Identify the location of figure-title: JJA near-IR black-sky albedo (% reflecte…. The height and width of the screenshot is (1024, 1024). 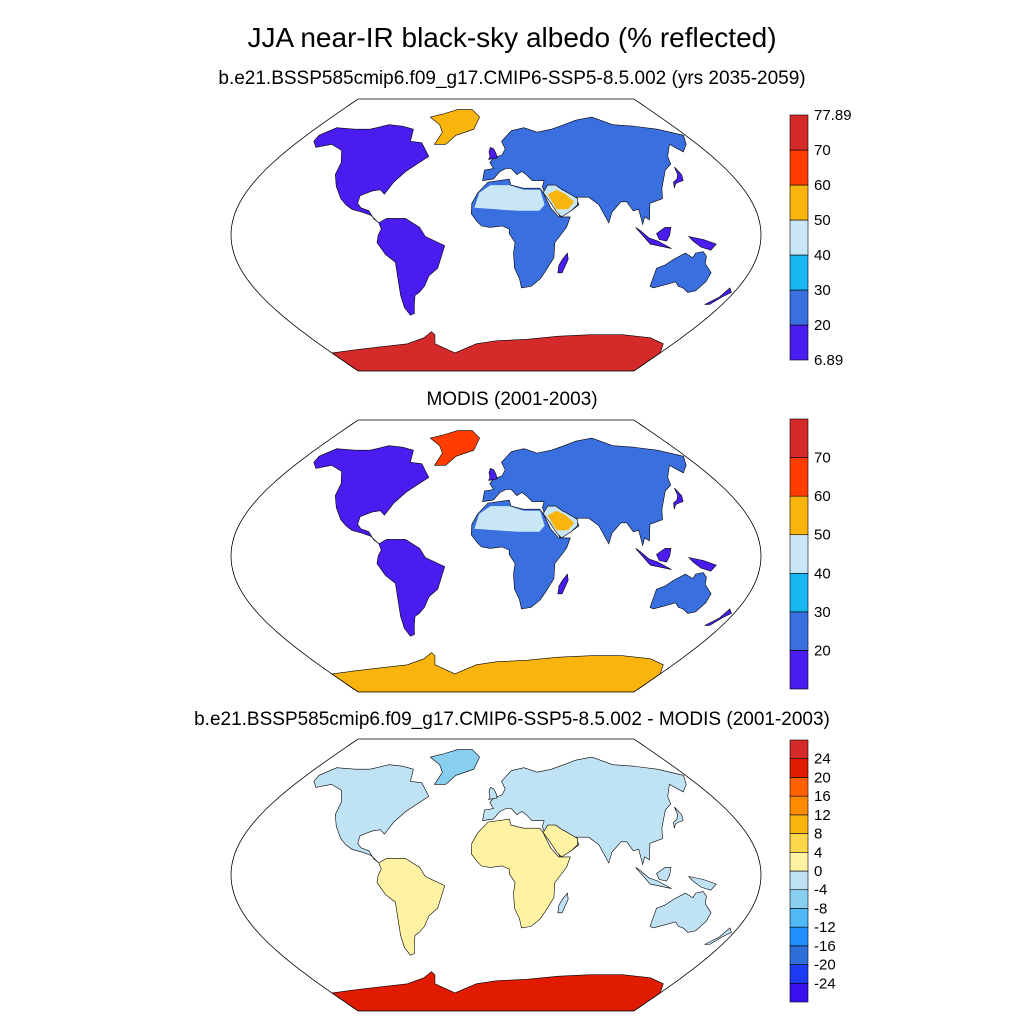
(512, 37).